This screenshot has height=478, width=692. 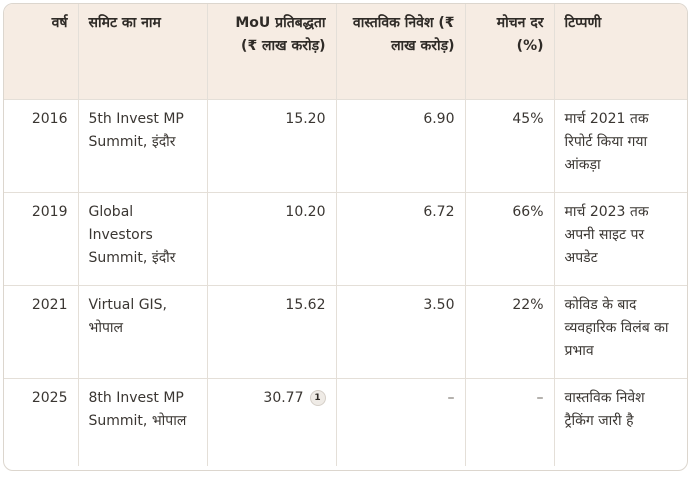 What do you see at coordinates (272, 52) in the screenshot?
I see `header-mou-commitment: MoU प्रतिबद्धता (₹ लाख करोड़)` at bounding box center [272, 52].